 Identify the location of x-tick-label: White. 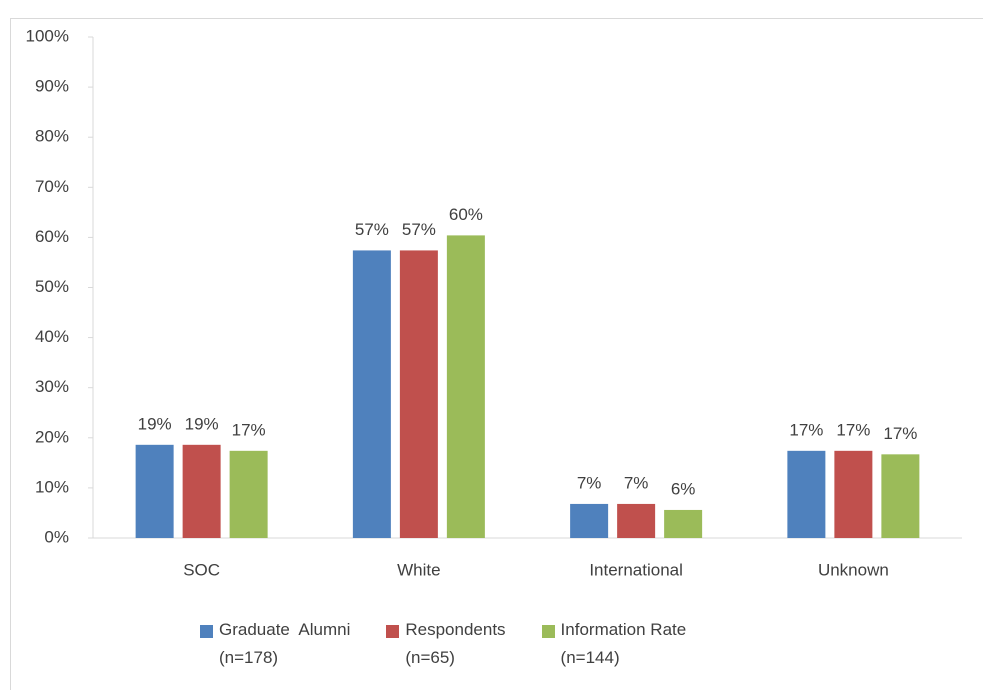
(418, 569).